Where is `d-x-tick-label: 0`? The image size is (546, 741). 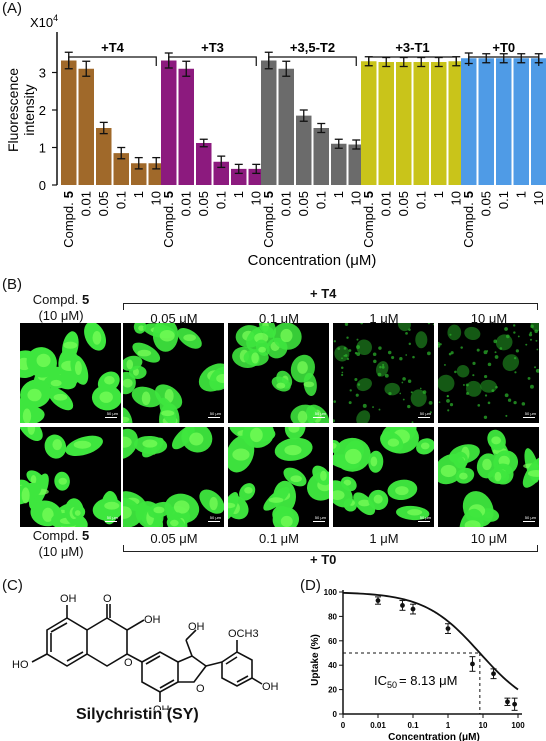
d-x-tick-label: 0 is located at coordinates (343, 725).